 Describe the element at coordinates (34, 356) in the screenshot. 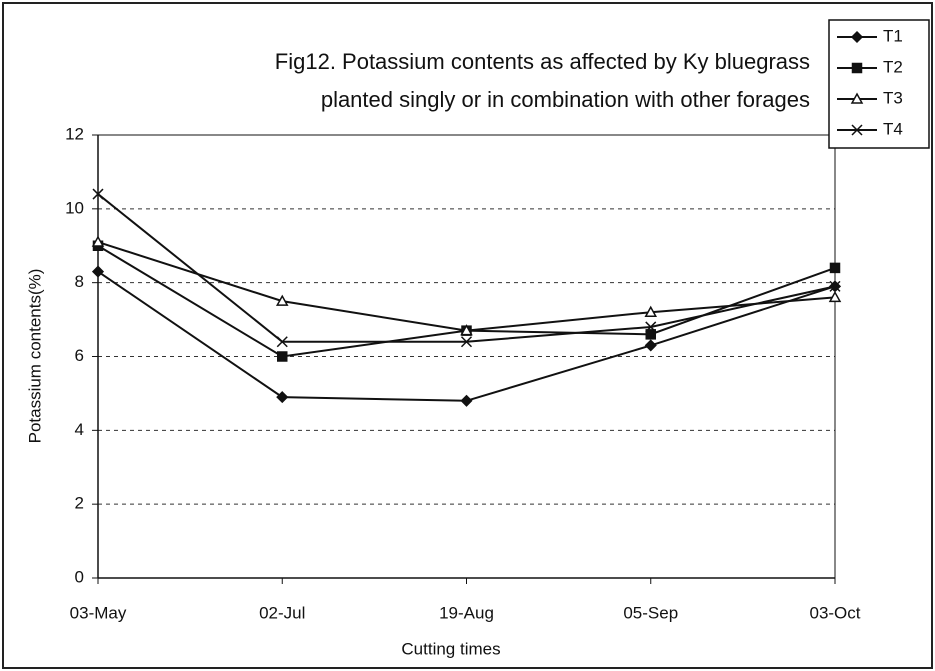

I see `y-axis-label: Potassium contents(%)` at that location.